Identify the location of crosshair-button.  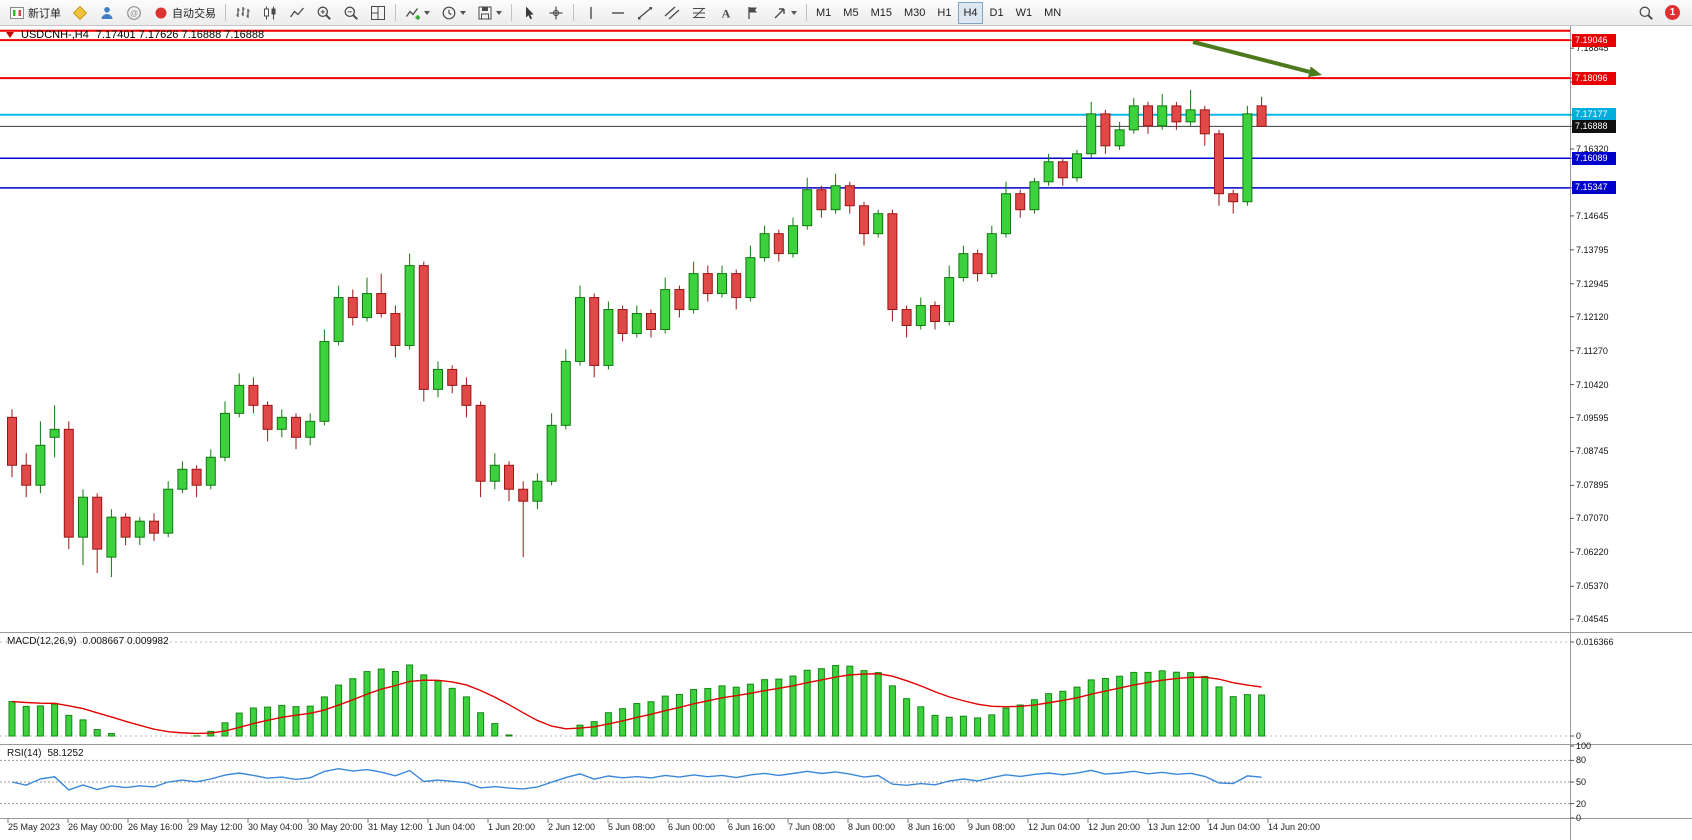
(556, 13).